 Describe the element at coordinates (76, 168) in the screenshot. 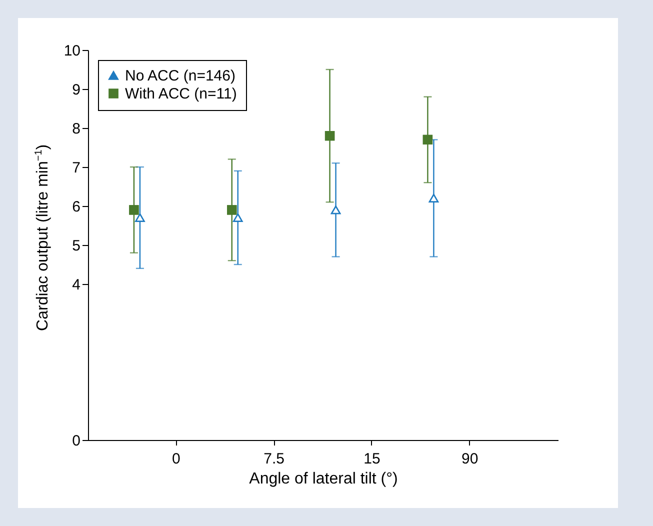

I see `y-tick-label: 7` at that location.